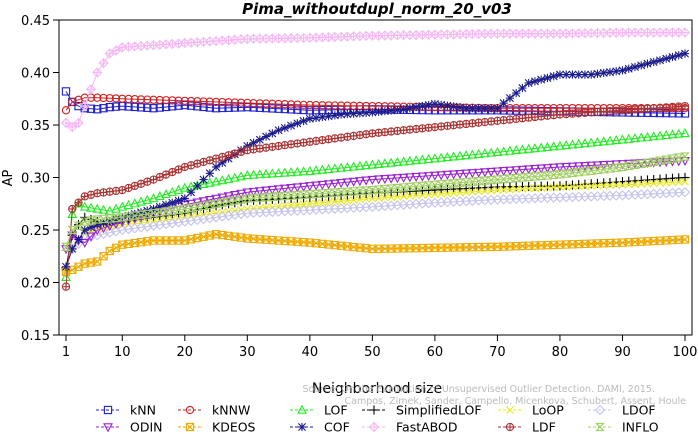  What do you see at coordinates (214, 410) in the screenshot?
I see `legend-item-knnw: kNNW` at bounding box center [214, 410].